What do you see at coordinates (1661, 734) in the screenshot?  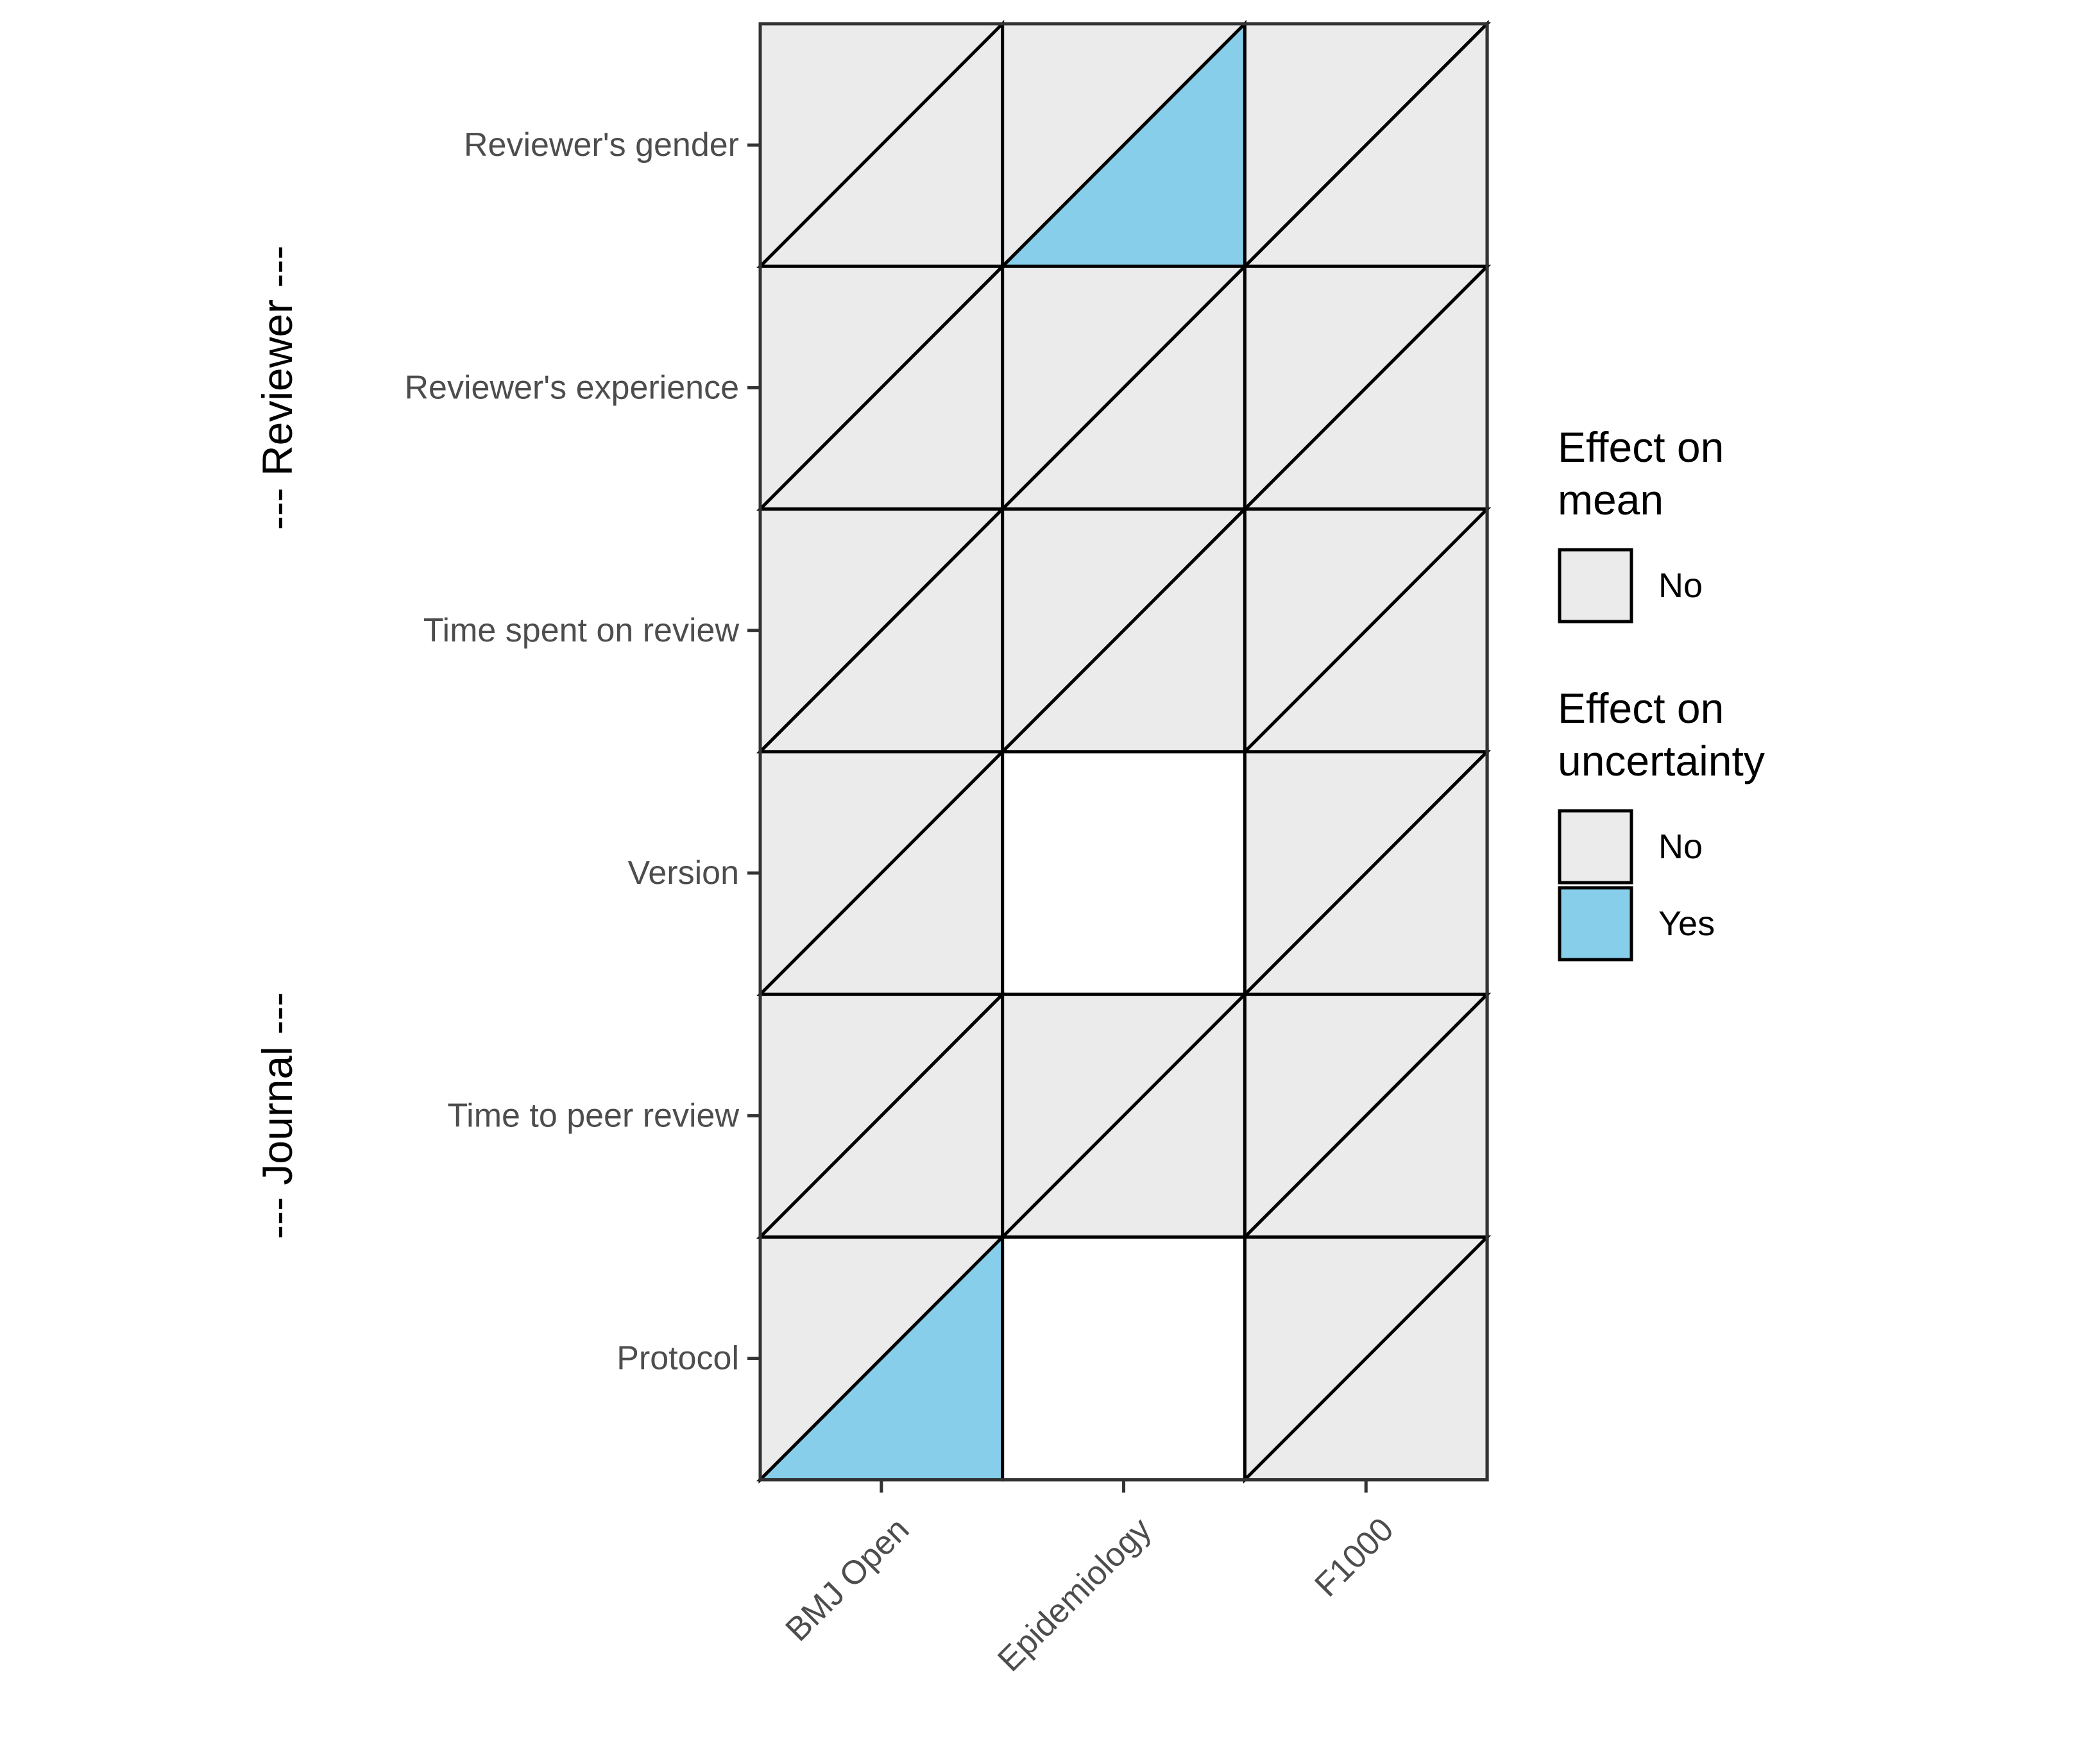 I see `legend-title-1: Effect on uncertainty` at bounding box center [1661, 734].